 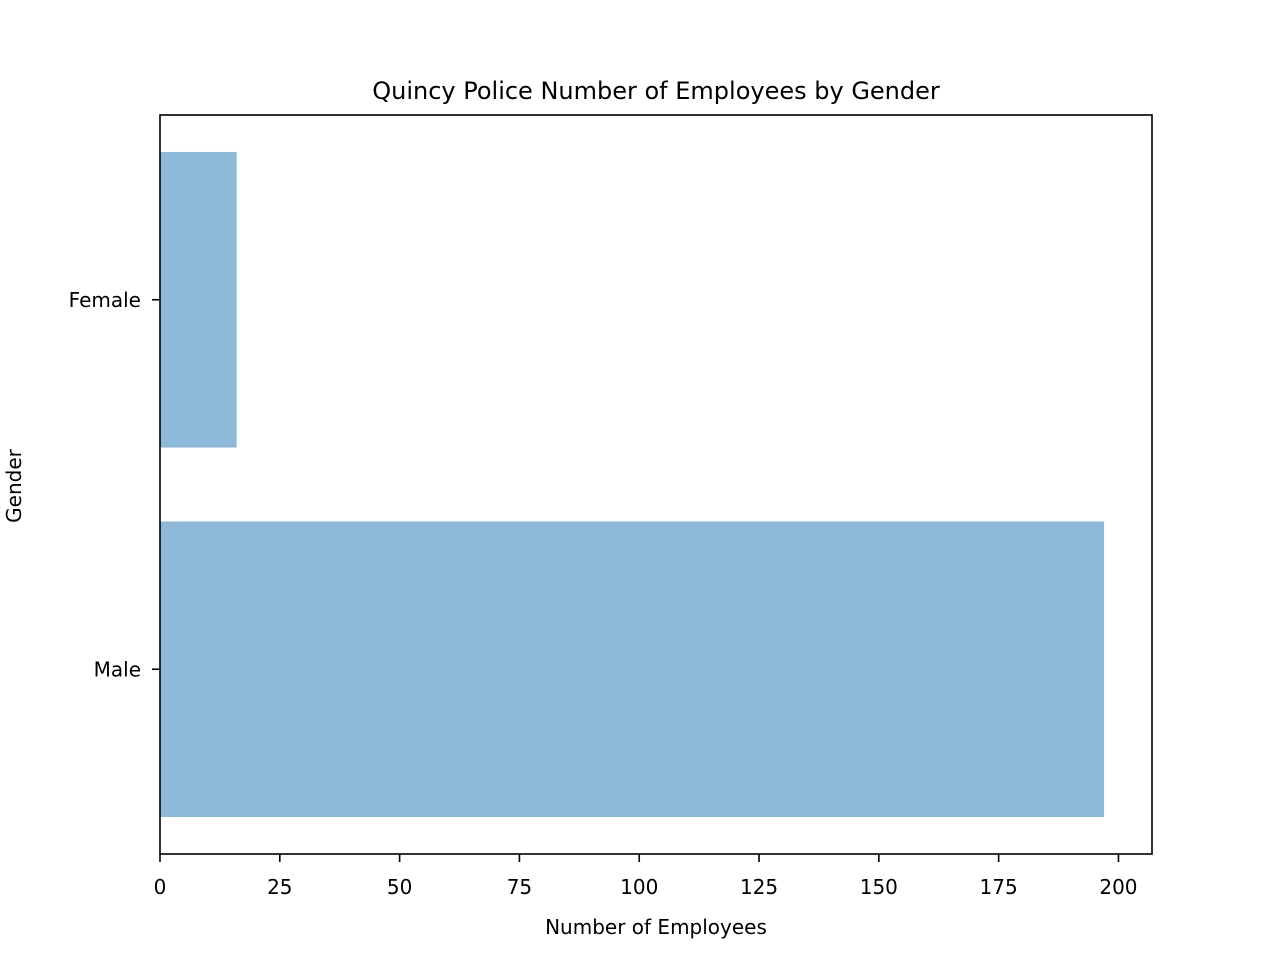 I want to click on y-axis: Female Male, so click(x=114, y=484).